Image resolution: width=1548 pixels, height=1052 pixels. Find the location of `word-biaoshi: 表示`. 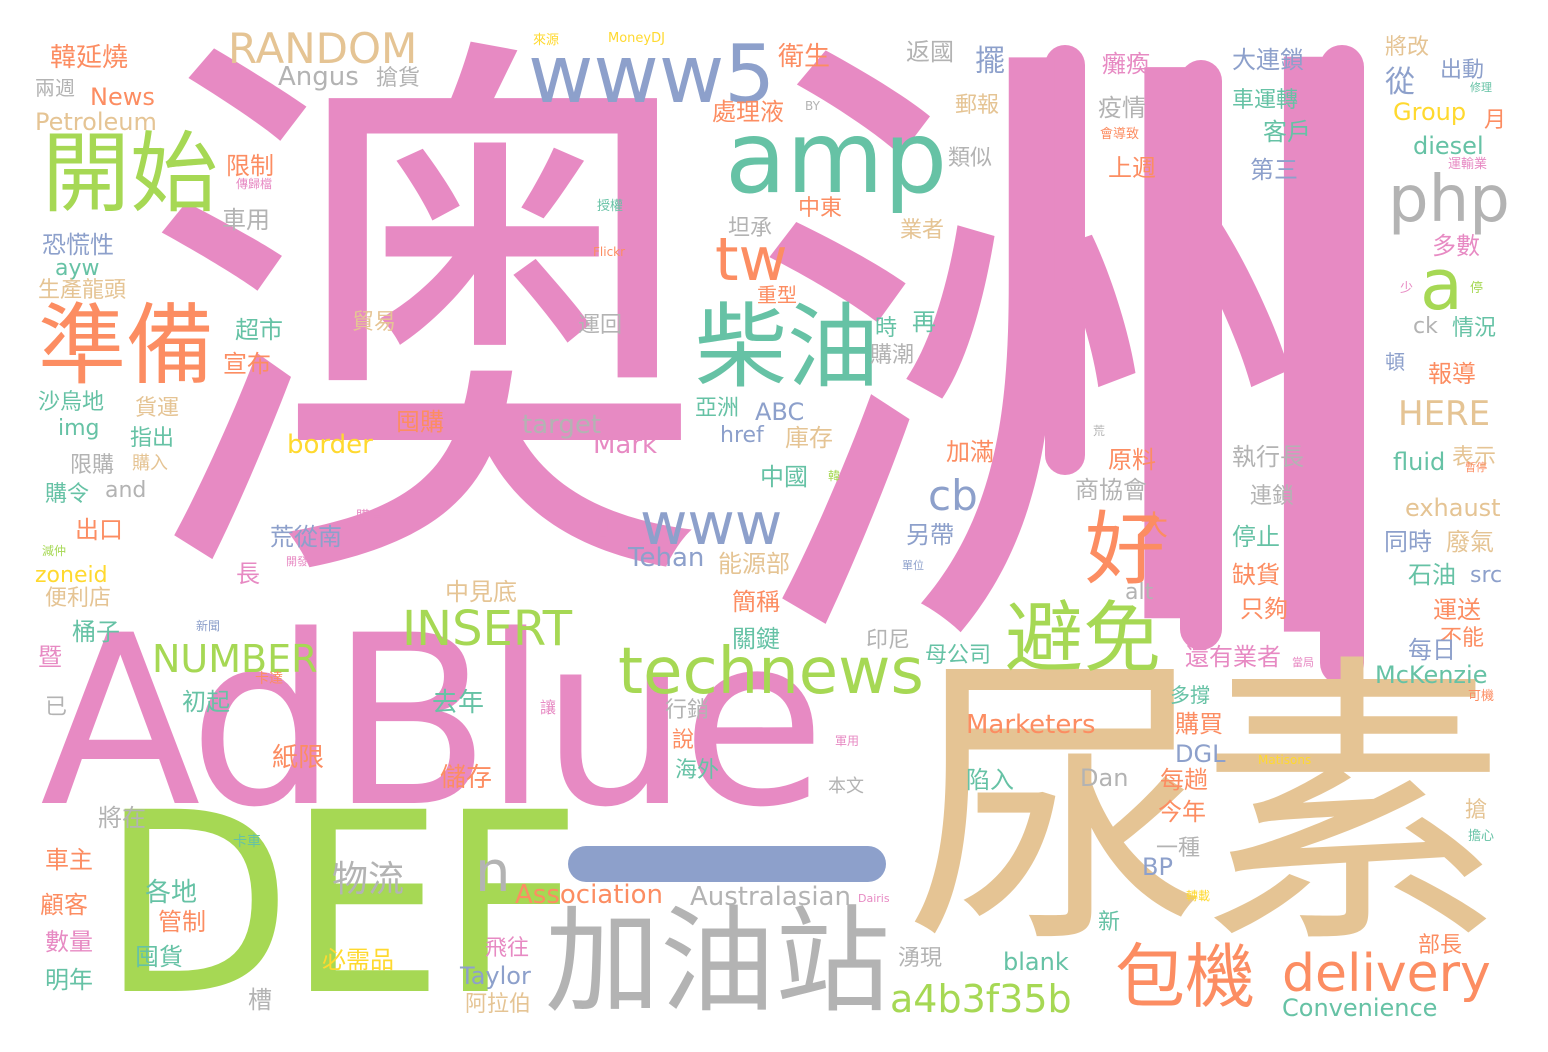

word-biaoshi: 表示 is located at coordinates (1474, 457).